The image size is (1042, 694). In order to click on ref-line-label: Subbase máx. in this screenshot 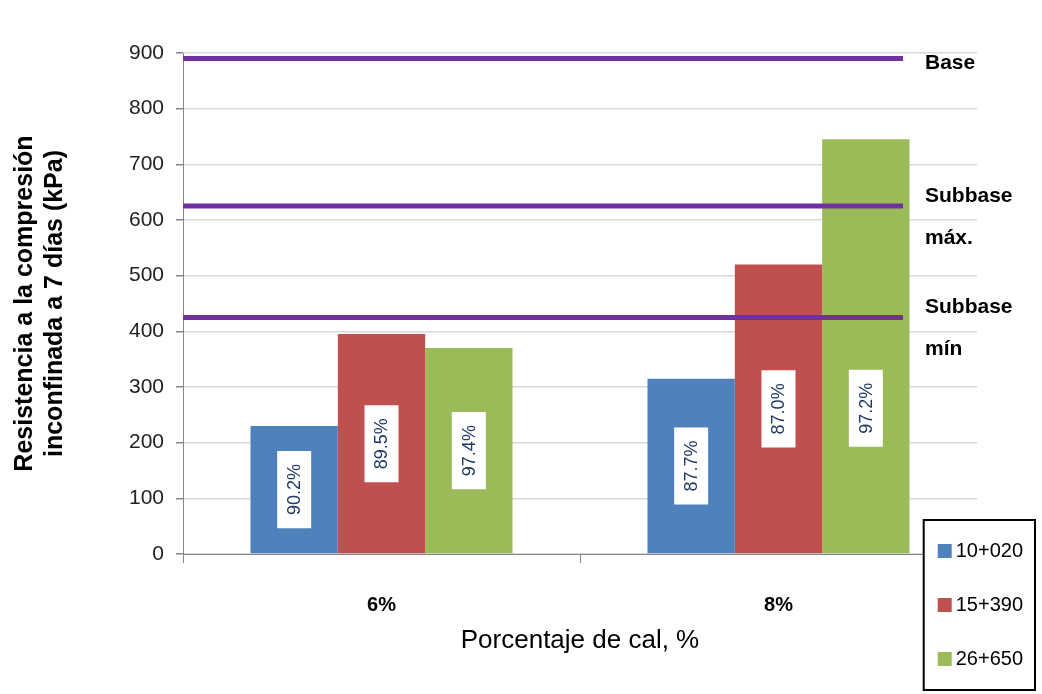, I will do `click(969, 215)`.